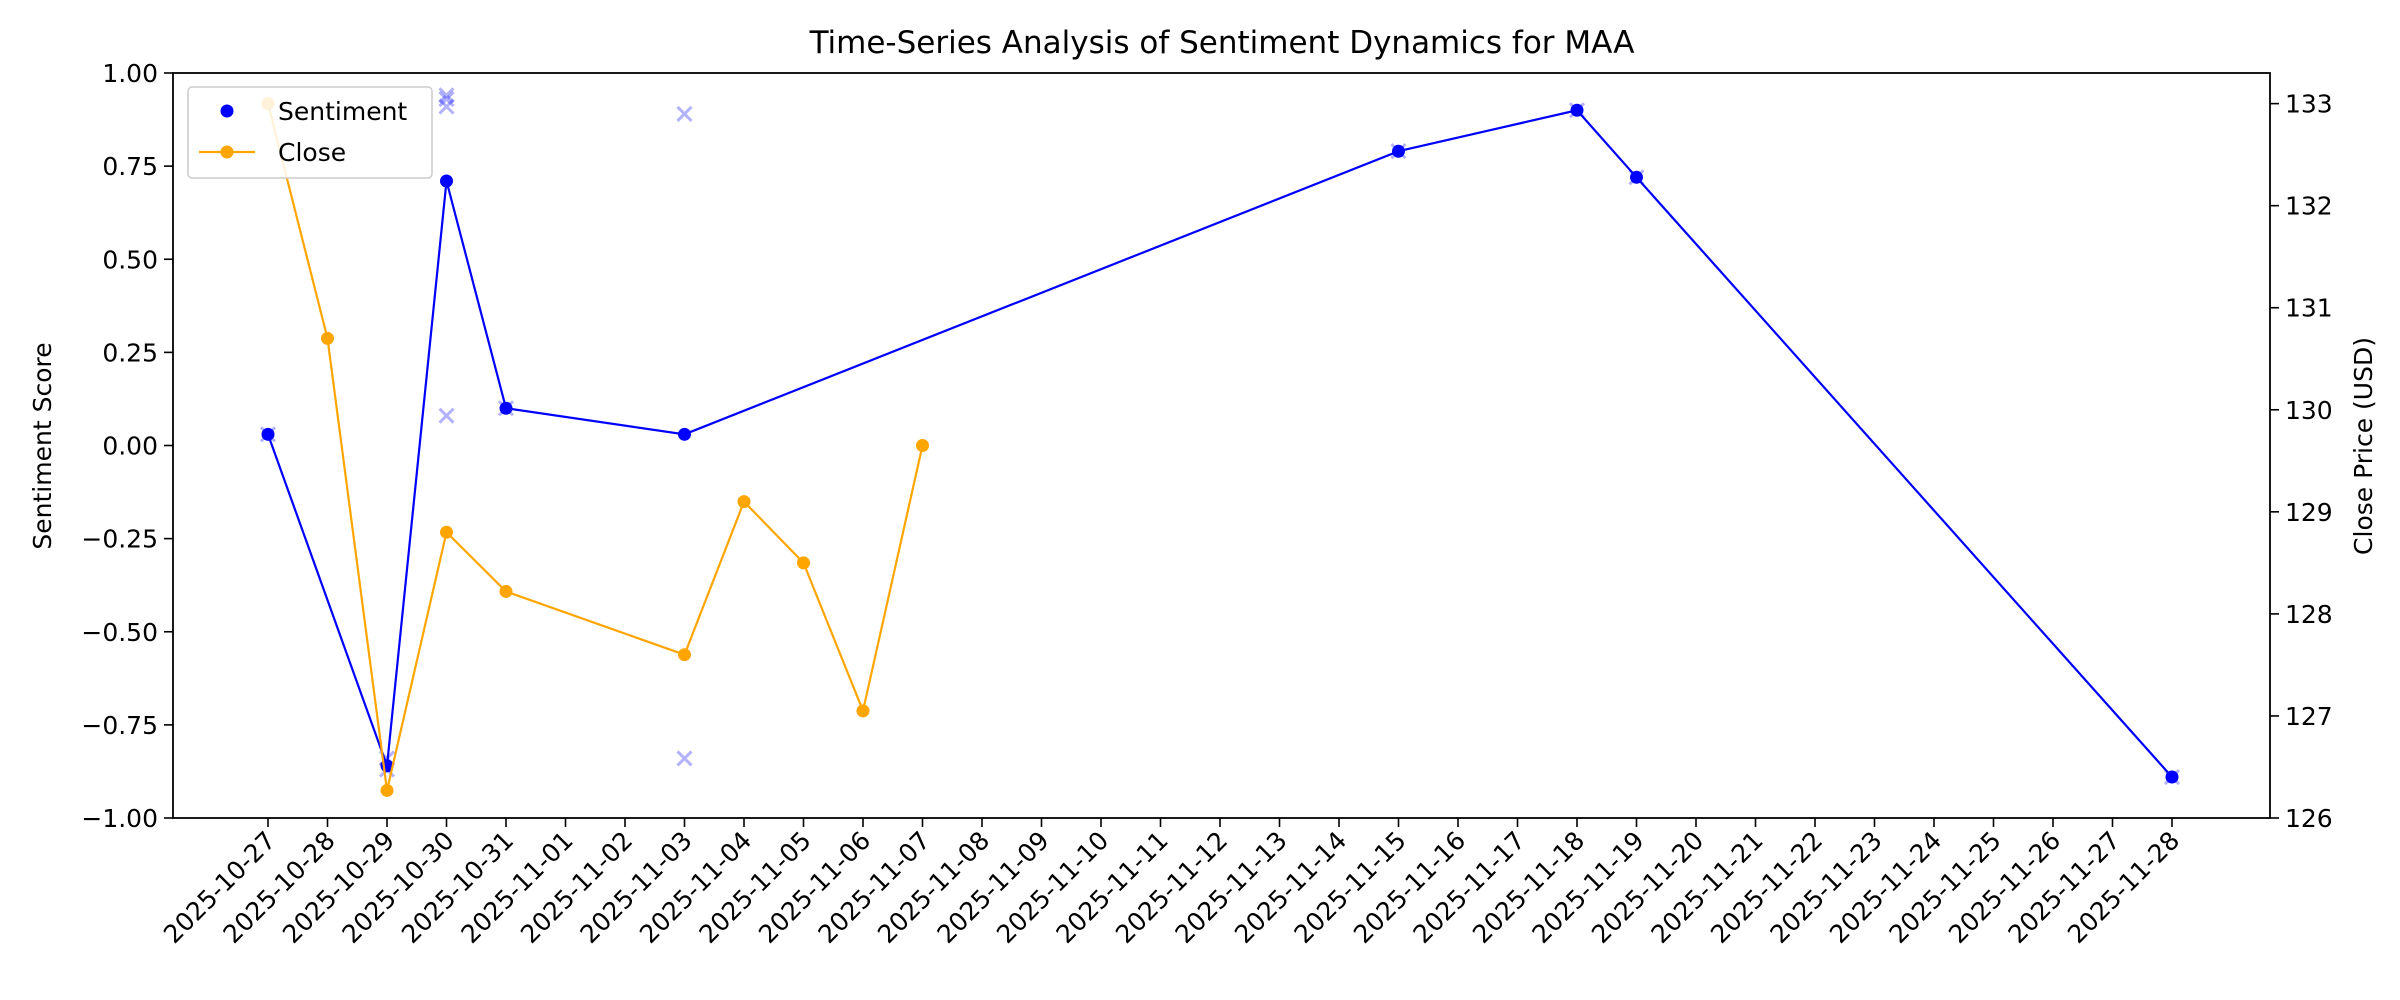  What do you see at coordinates (2309, 206) in the screenshot?
I see `y-right-tick-label: 132` at bounding box center [2309, 206].